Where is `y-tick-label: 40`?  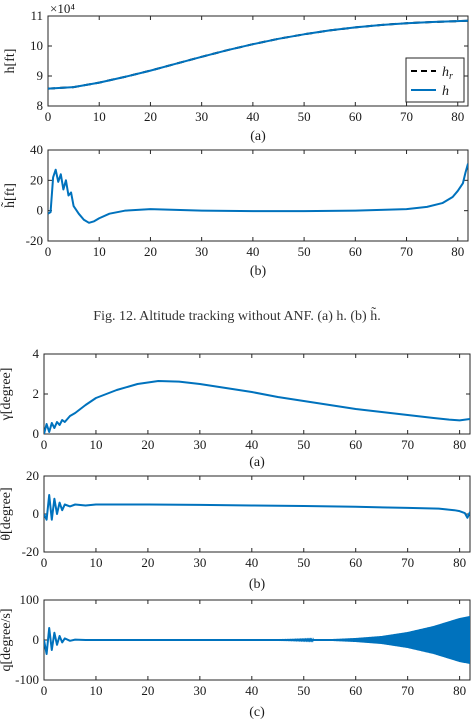 y-tick-label: 40 is located at coordinates (36, 149).